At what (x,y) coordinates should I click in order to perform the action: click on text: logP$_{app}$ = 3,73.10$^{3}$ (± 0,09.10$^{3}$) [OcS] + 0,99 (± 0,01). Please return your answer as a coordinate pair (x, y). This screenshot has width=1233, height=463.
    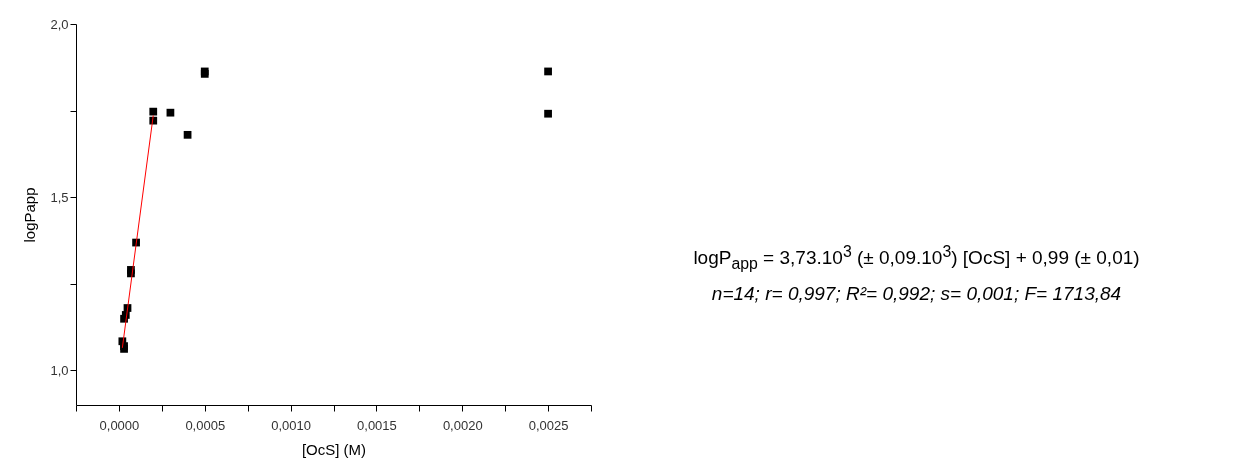
    Looking at the image, I should click on (916, 258).